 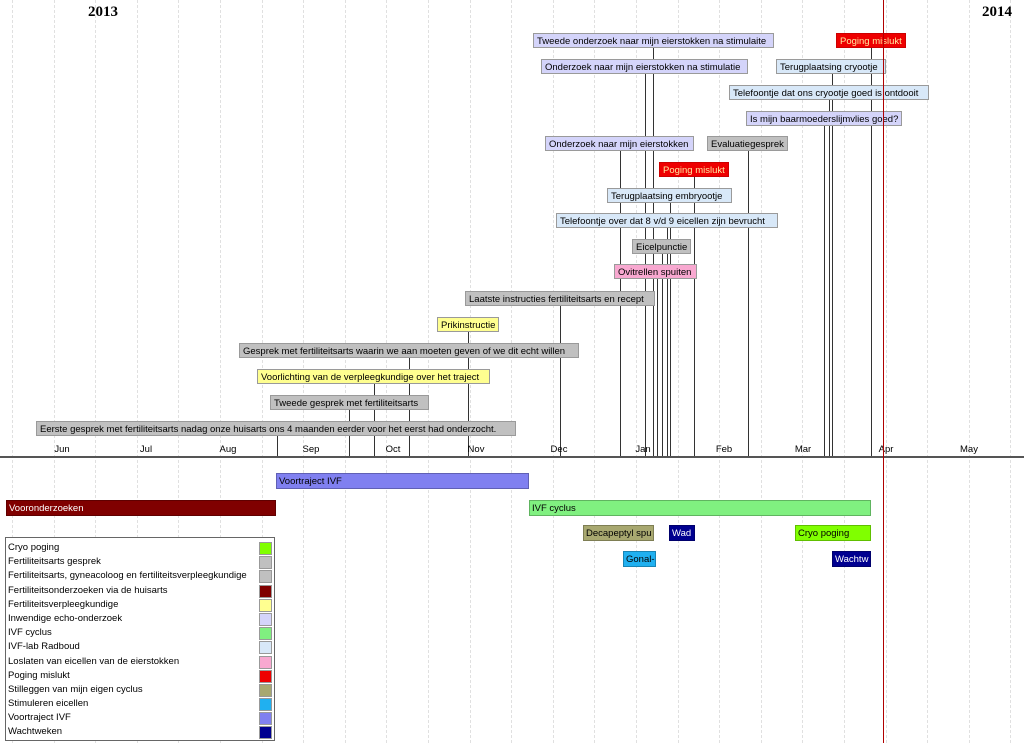 What do you see at coordinates (747, 143) in the screenshot?
I see `event-label: Evaluatiegesprek` at bounding box center [747, 143].